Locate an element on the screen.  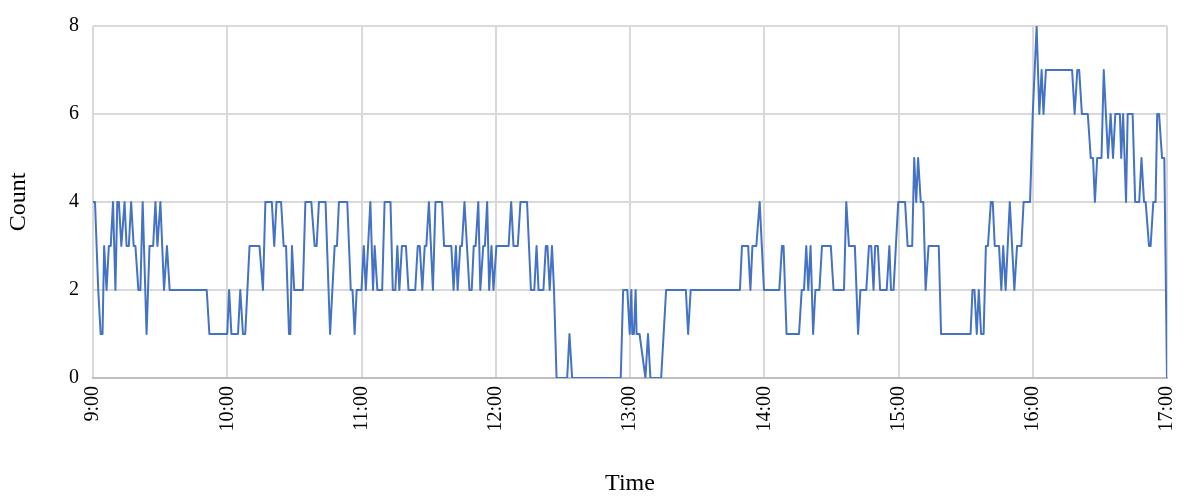
x-tick-label: 15:00 is located at coordinates (896, 409).